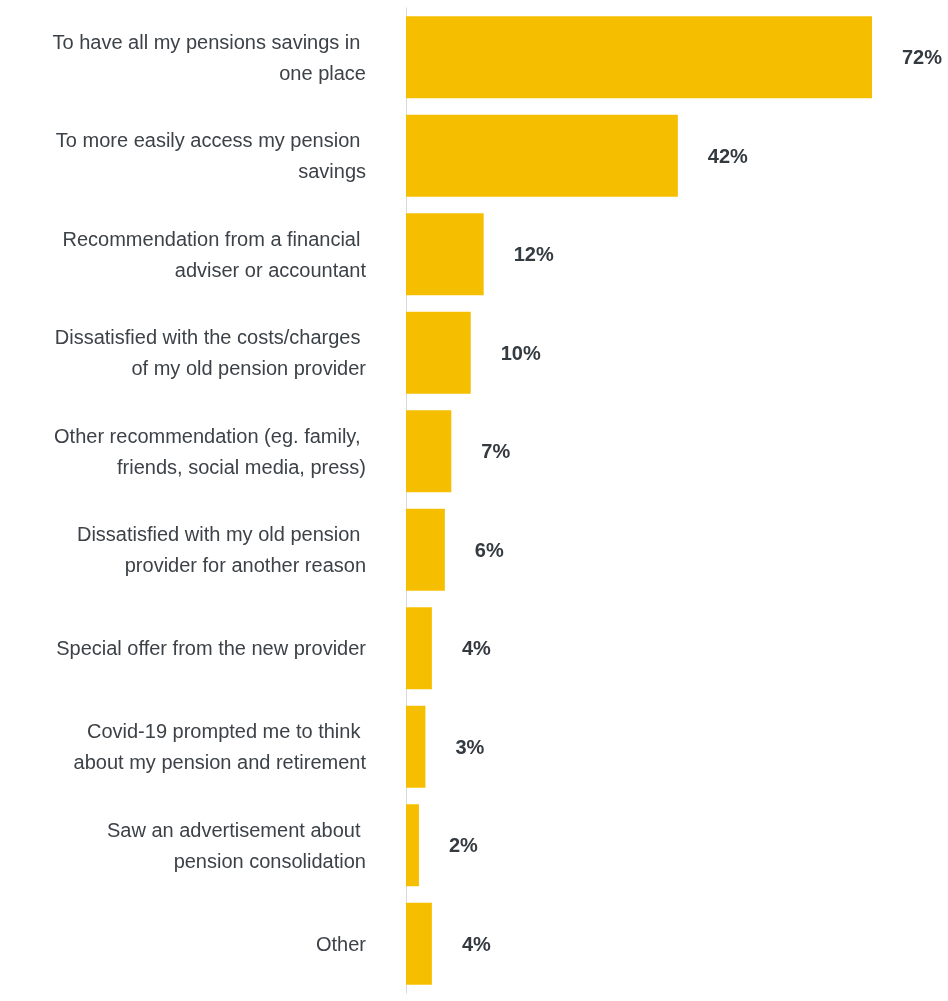  Describe the element at coordinates (463, 845) in the screenshot. I see `data-label: 2%` at that location.